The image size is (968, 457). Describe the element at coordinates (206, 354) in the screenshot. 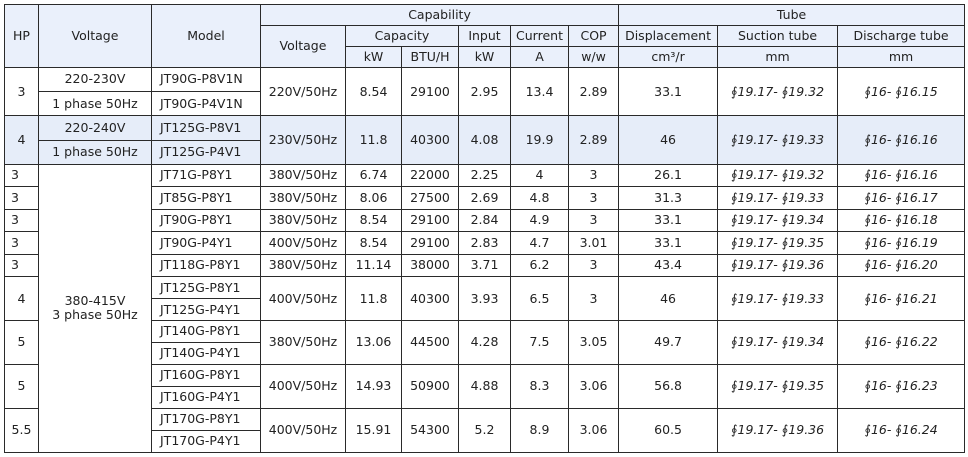

I see `model-cell: JT140G-P4Y1` at that location.